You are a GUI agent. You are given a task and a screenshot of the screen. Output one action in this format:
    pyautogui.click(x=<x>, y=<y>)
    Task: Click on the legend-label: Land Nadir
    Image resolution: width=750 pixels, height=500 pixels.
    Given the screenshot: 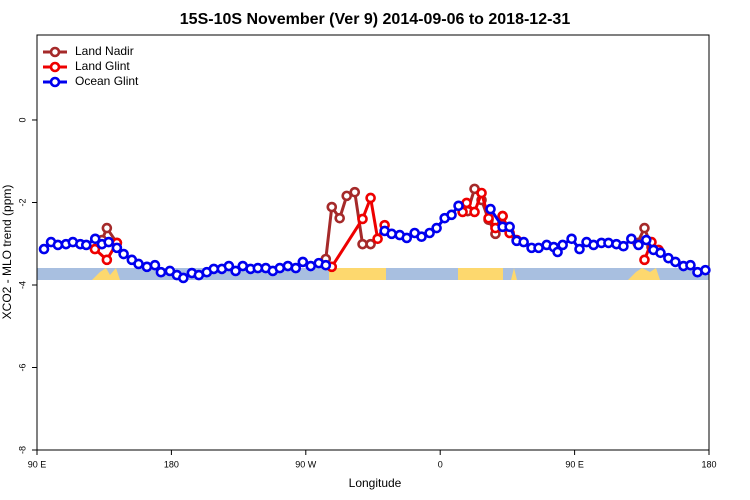 What is the action you would take?
    pyautogui.click(x=104, y=51)
    